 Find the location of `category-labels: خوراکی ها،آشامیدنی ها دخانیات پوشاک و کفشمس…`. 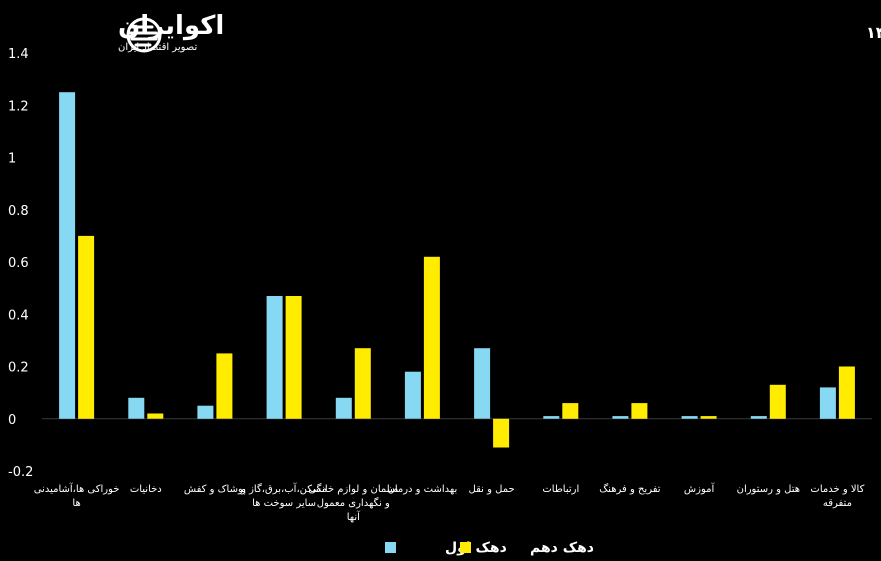

category-labels: خوراکی ها،آشامیدنی ها دخانیات پوشاک و کفشمس… is located at coordinates (449, 502).